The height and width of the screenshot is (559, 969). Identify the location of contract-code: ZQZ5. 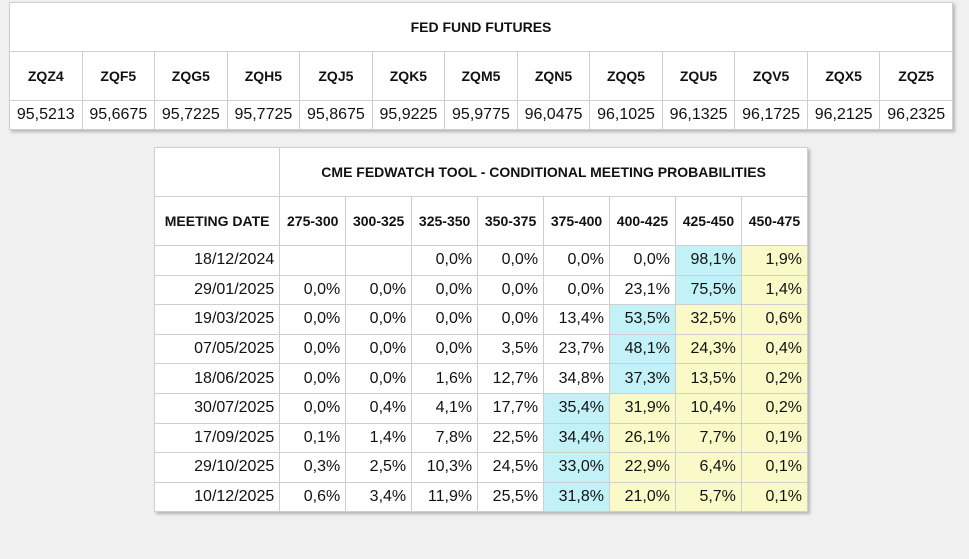
(916, 76).